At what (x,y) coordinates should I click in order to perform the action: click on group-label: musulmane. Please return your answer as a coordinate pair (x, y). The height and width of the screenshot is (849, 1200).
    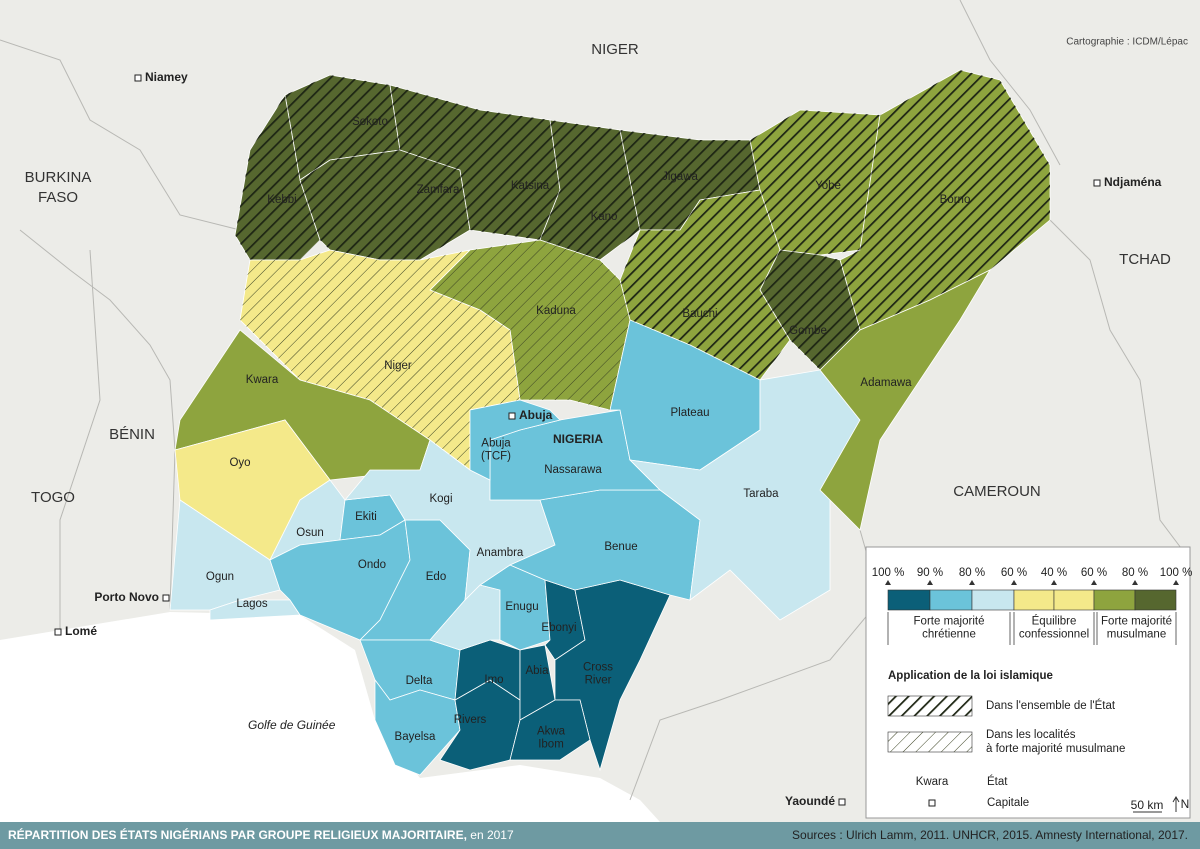
    Looking at the image, I should click on (1136, 635).